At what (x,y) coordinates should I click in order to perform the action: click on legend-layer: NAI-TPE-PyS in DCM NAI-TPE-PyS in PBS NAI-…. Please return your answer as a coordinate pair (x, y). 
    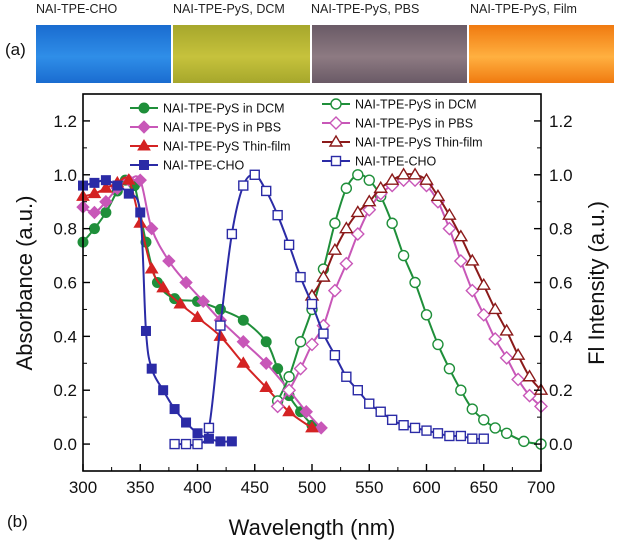
    Looking at the image, I should click on (306, 135).